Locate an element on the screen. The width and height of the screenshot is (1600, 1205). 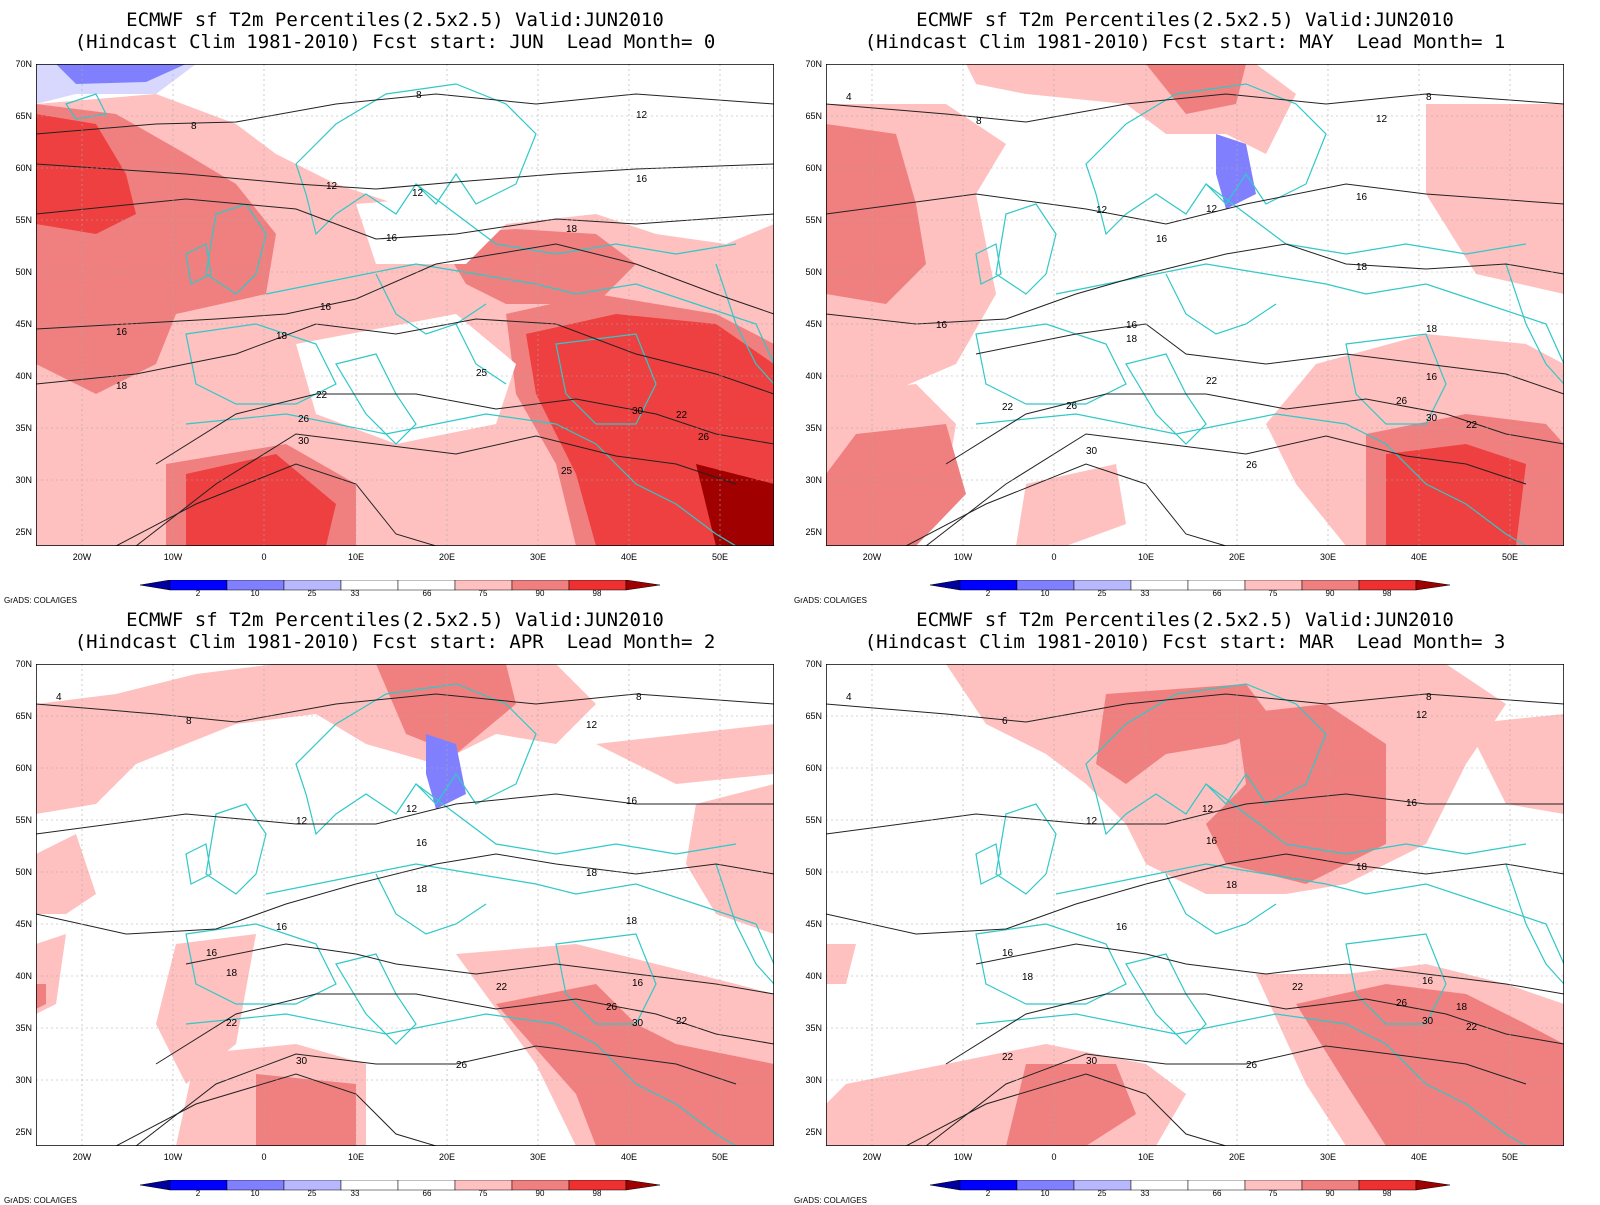
lat-label: 50N is located at coordinates (813, 872).